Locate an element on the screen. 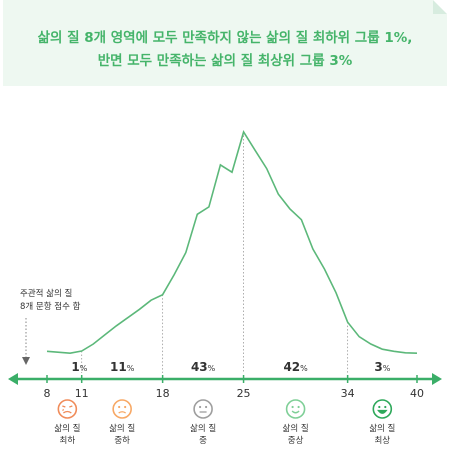  banner-fold-corner is located at coordinates (440, 7).